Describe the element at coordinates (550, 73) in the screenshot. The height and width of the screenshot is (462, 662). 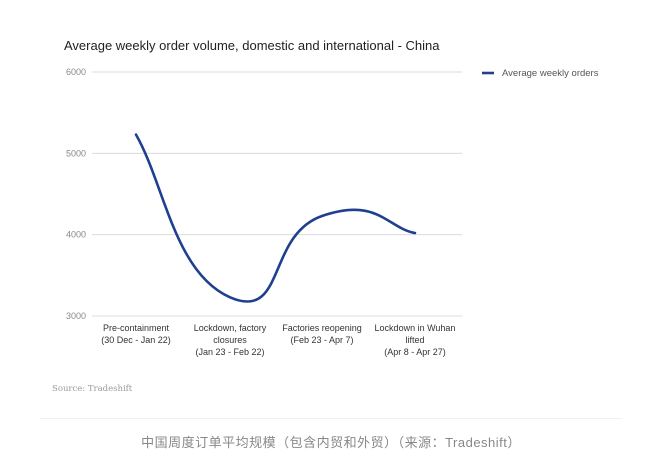
I see `legend-label: Average weekly orders` at that location.